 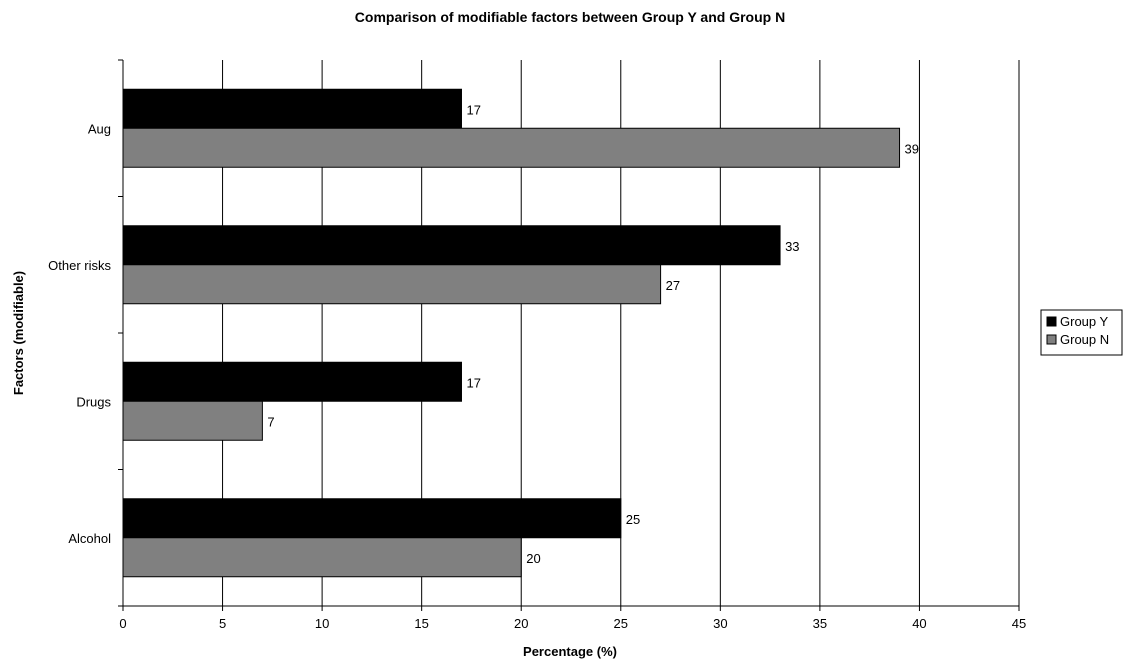 What do you see at coordinates (1084, 321) in the screenshot?
I see `legend-label: Group Y` at bounding box center [1084, 321].